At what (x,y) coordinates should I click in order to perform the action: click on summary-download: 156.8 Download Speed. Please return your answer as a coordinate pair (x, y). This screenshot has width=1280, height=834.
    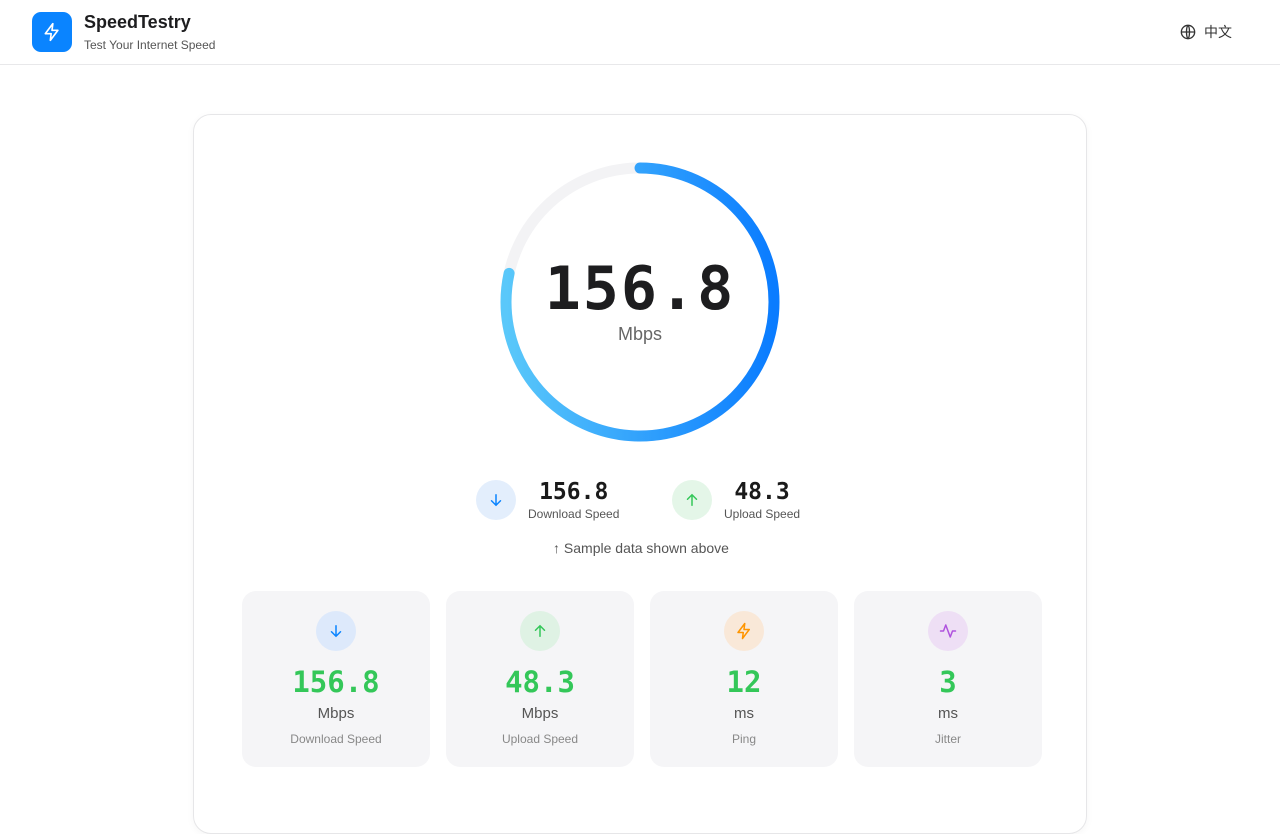
    Looking at the image, I should click on (547, 500).